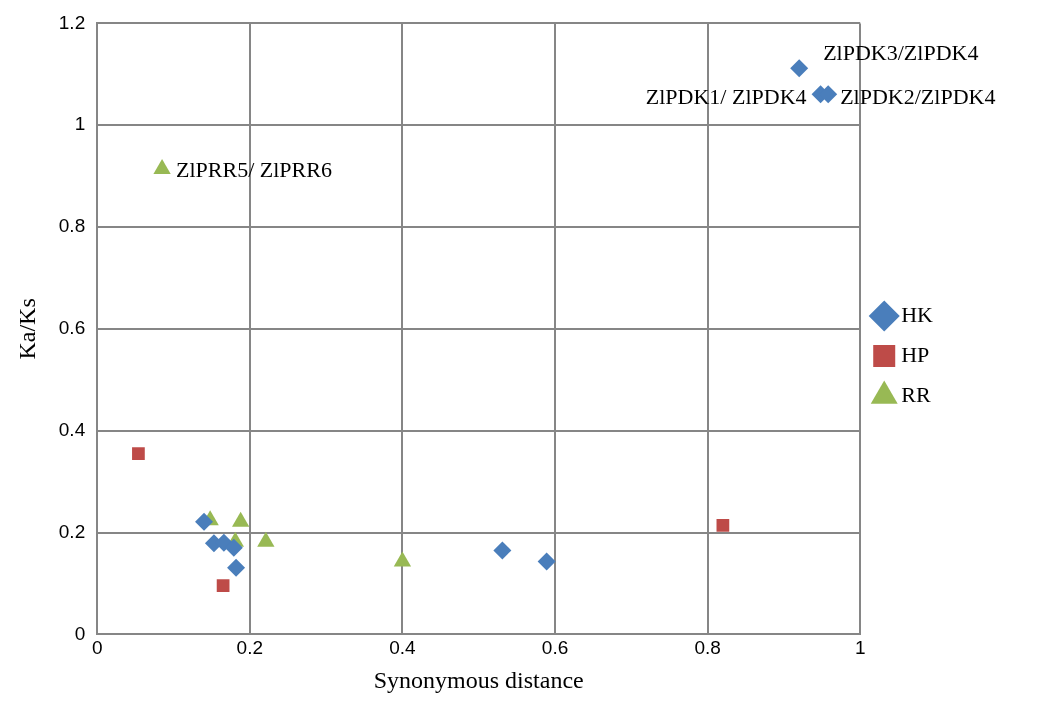 This screenshot has height=704, width=1063. Describe the element at coordinates (860, 648) in the screenshot. I see `x-tick-label: 1` at that location.